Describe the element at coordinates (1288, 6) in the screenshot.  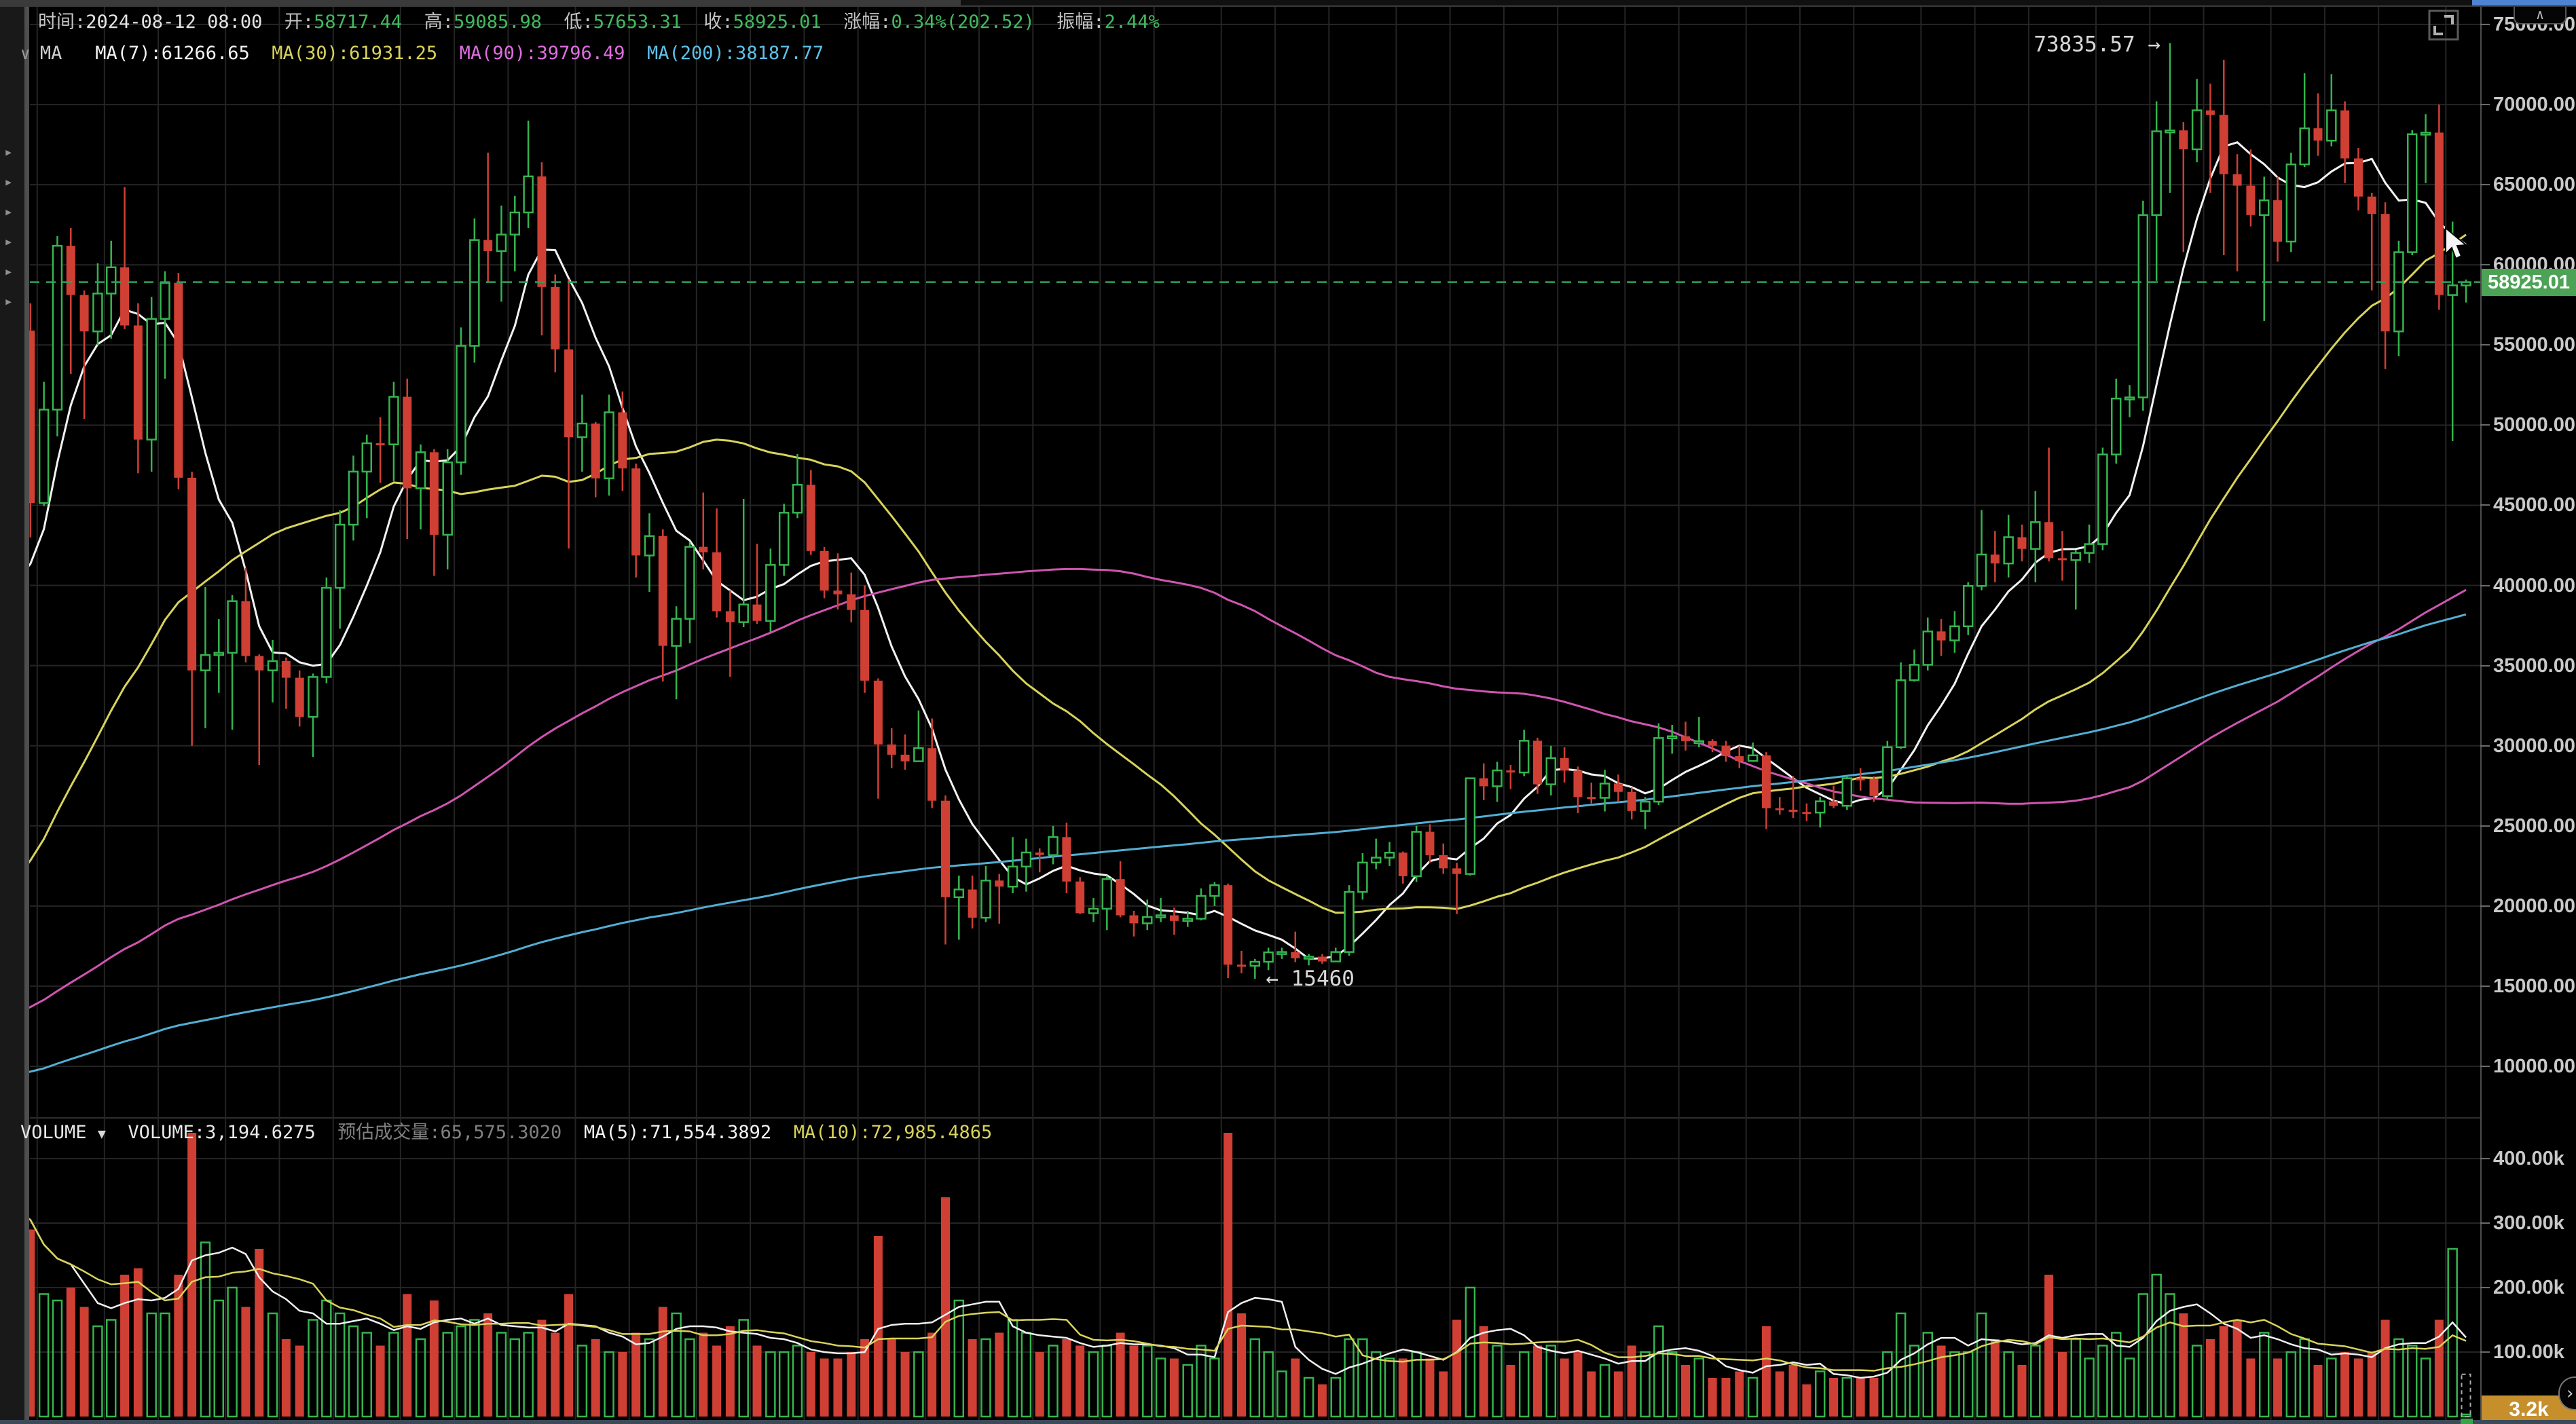
I see `top-border` at that location.